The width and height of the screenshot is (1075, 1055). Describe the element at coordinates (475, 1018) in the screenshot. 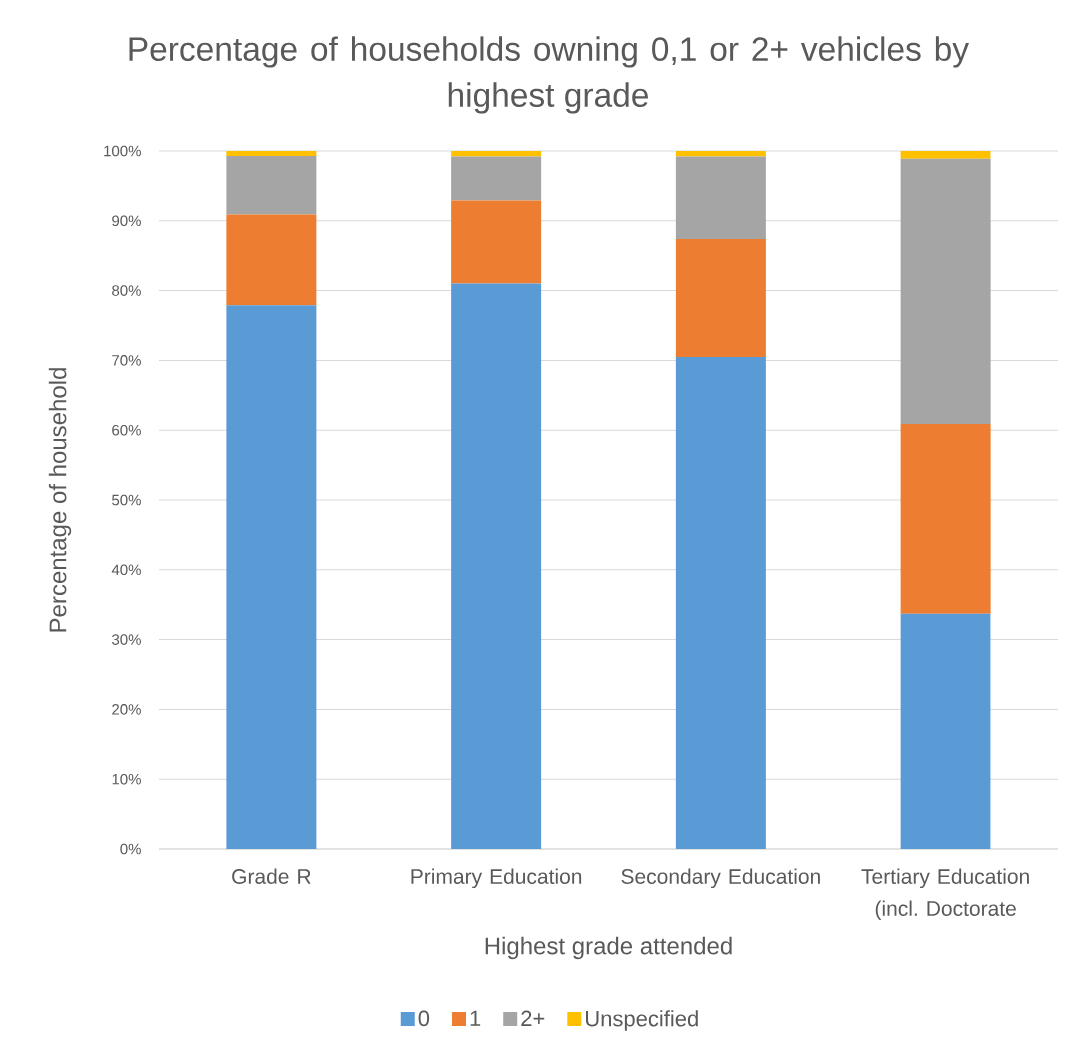

I see `legend-label: 1` at that location.